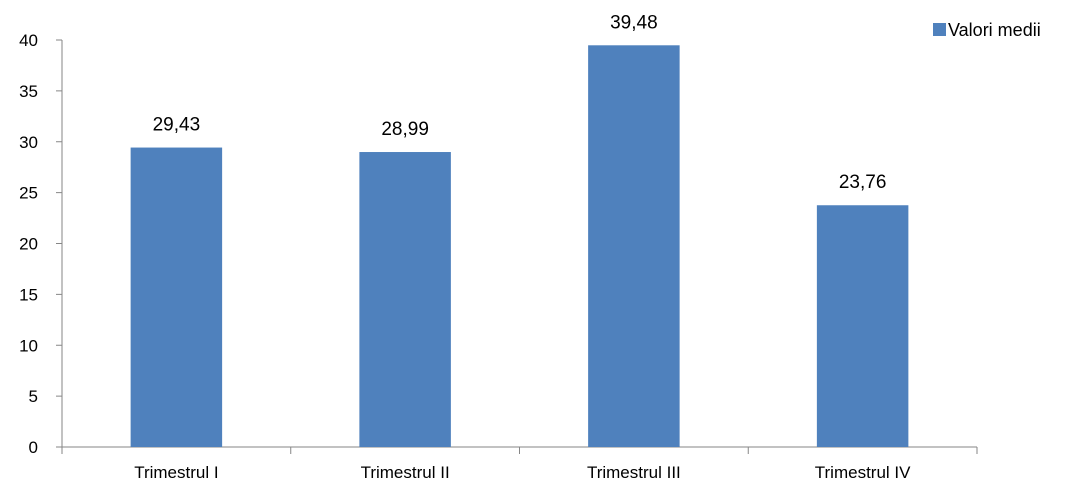  I want to click on bar-value-label: 28,99, so click(405, 129).